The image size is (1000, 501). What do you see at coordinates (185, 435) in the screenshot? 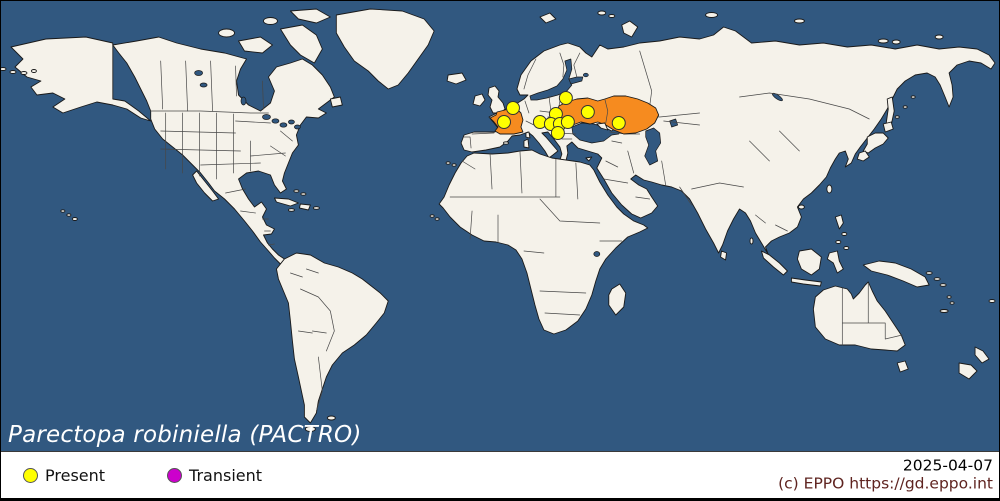
I see `map-title: Parectopa robiniella (PACTRO)` at bounding box center [185, 435].